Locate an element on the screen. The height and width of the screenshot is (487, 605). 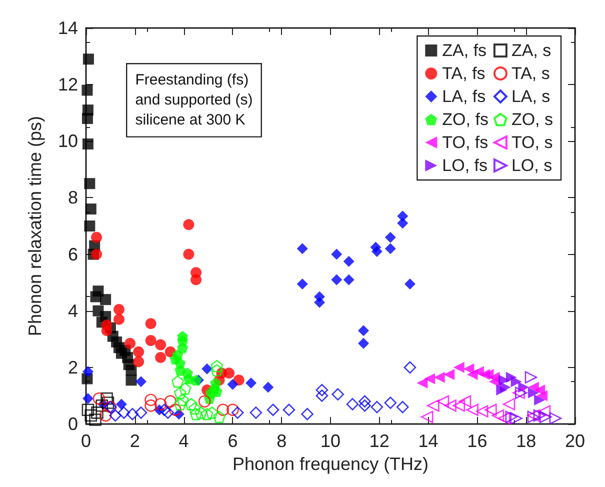
legend-label: LO, s is located at coordinates (531, 165).